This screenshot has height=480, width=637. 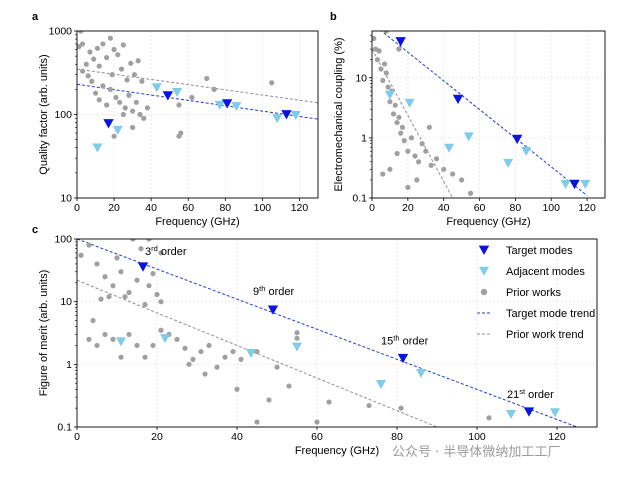 I want to click on panel-label: c, so click(x=35, y=230).